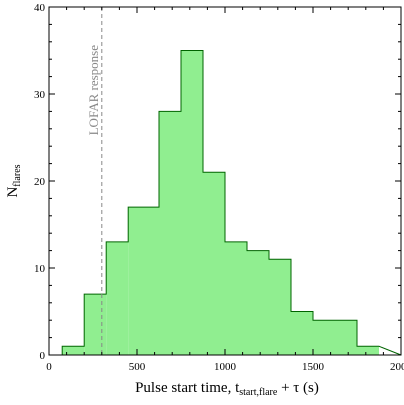 This screenshot has width=404, height=405. Describe the element at coordinates (40, 269) in the screenshot. I see `y-tick-label: 10` at that location.